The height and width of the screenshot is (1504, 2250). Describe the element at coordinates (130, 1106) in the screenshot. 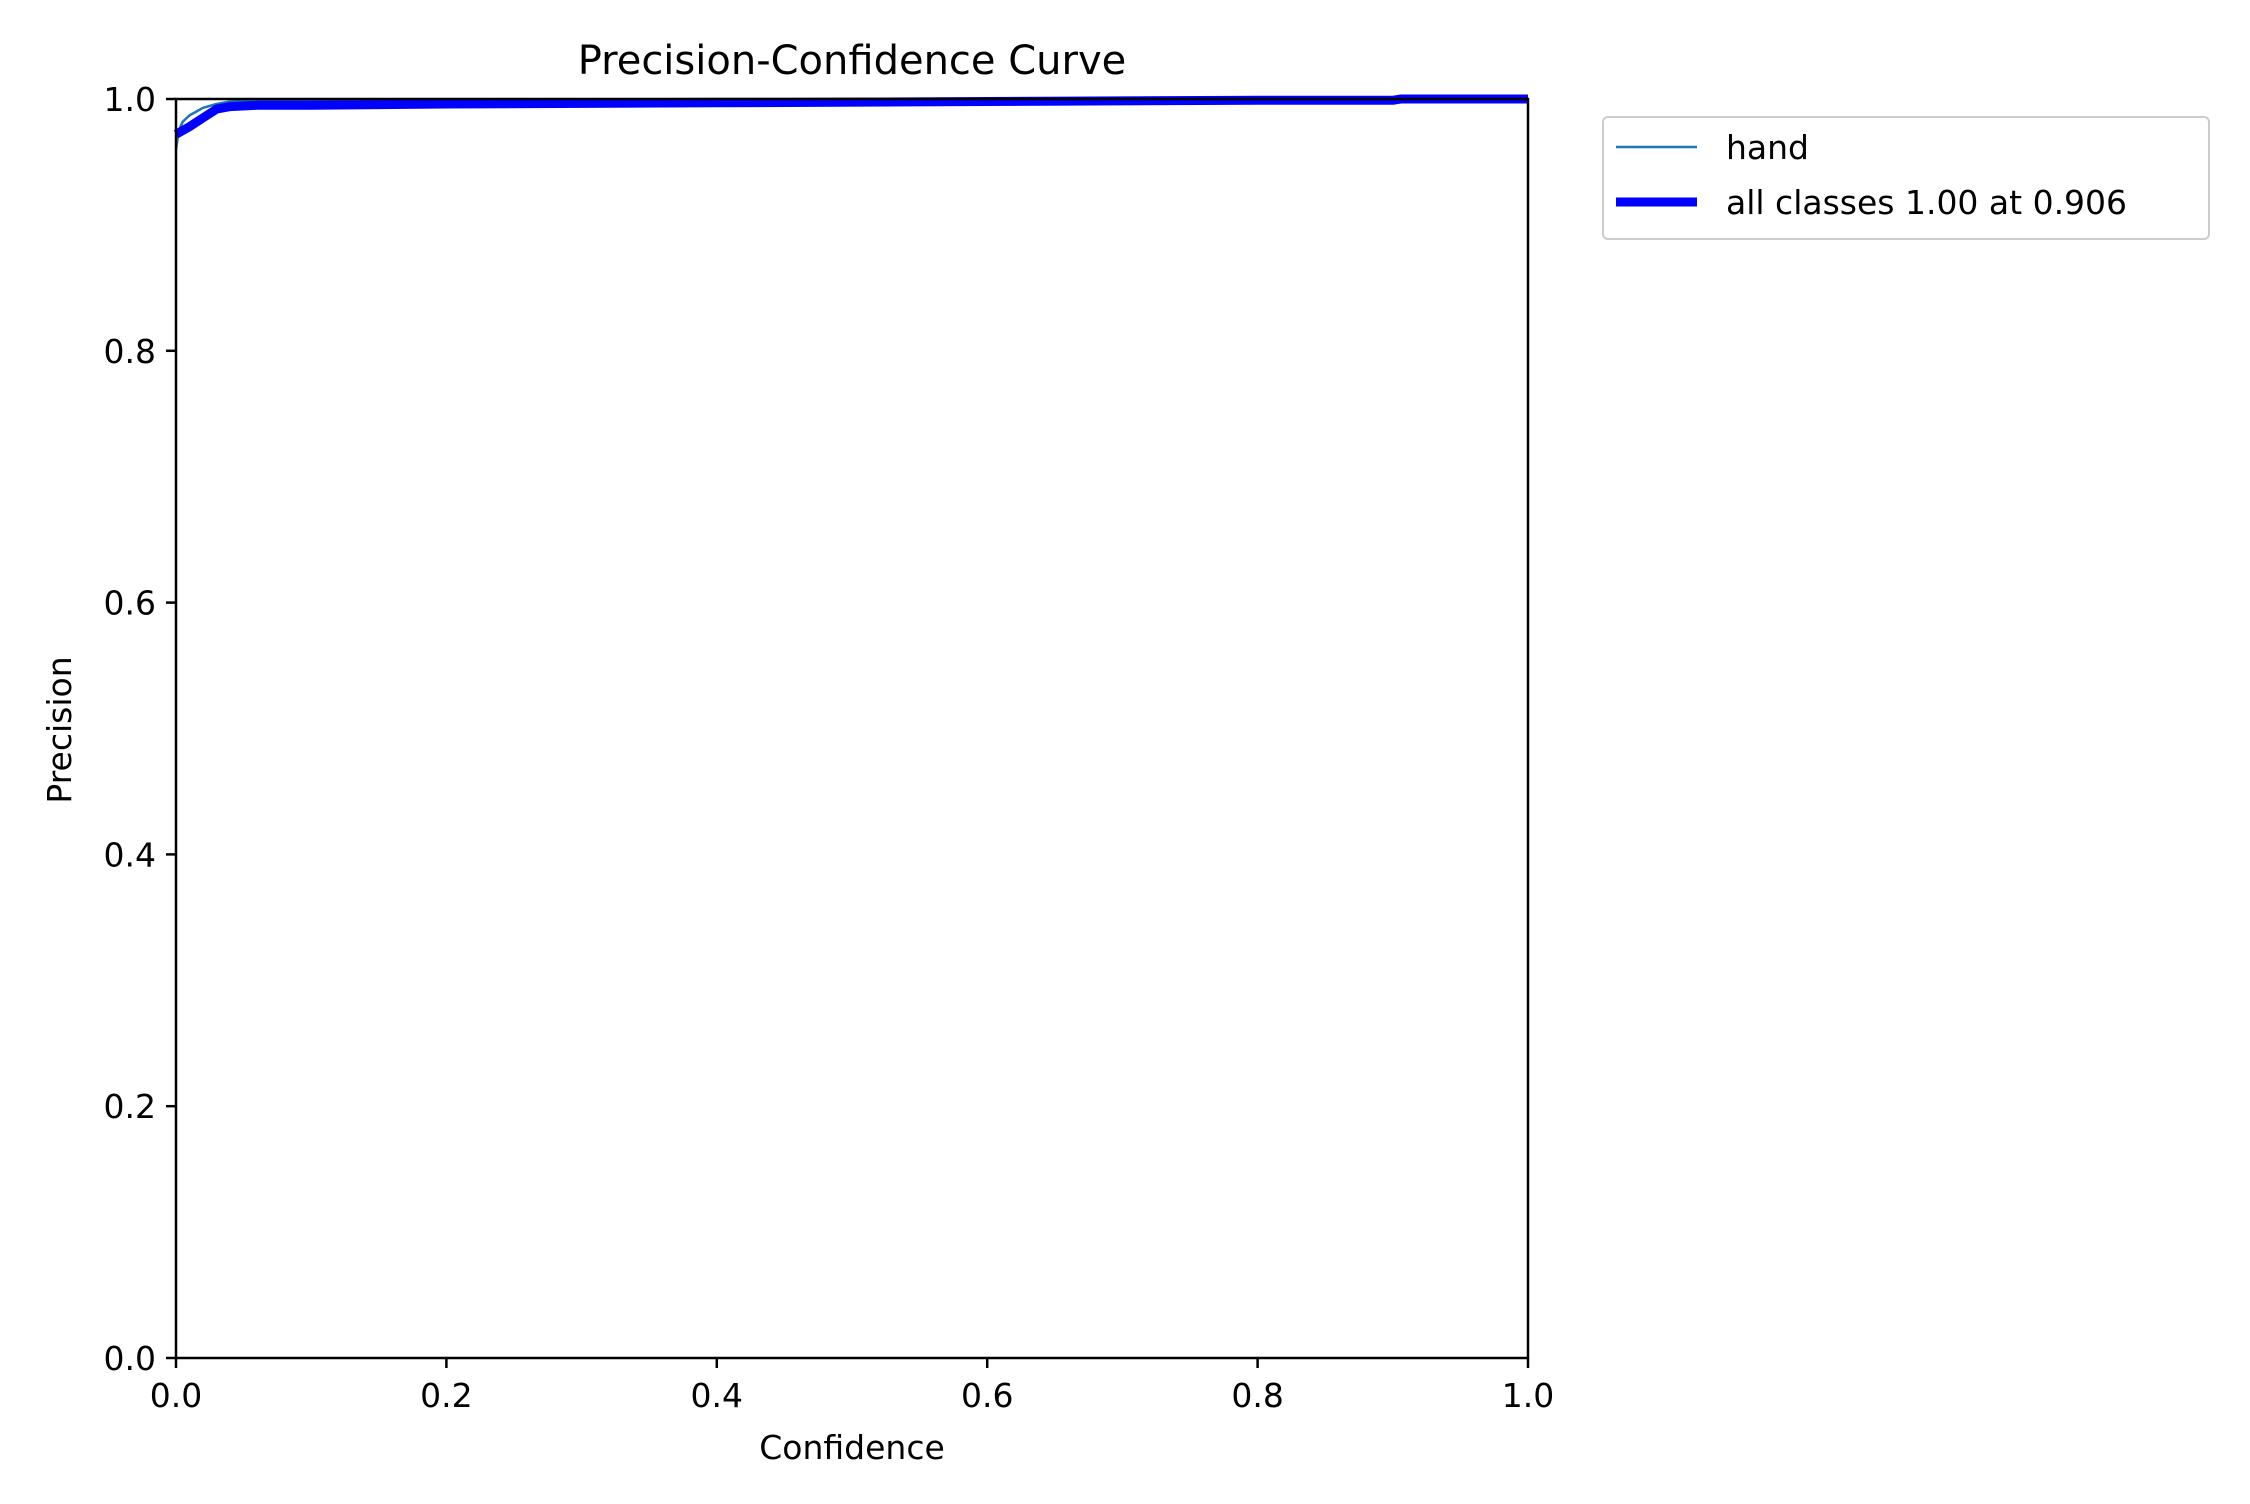

I see `y-tick-label: 0.2` at that location.